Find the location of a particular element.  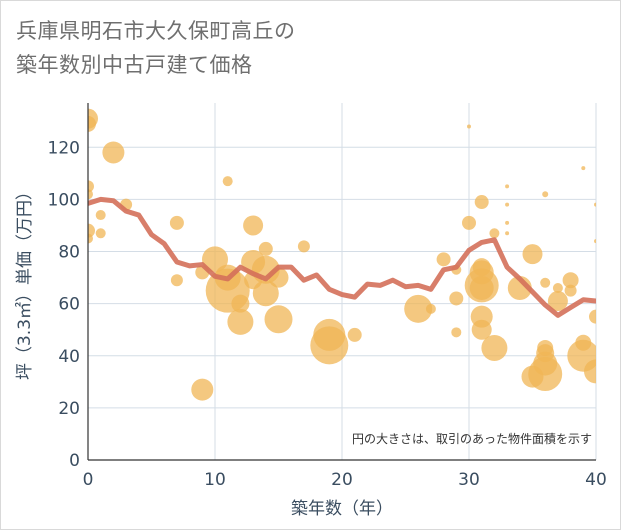

x-tick-label: 30 is located at coordinates (469, 480).